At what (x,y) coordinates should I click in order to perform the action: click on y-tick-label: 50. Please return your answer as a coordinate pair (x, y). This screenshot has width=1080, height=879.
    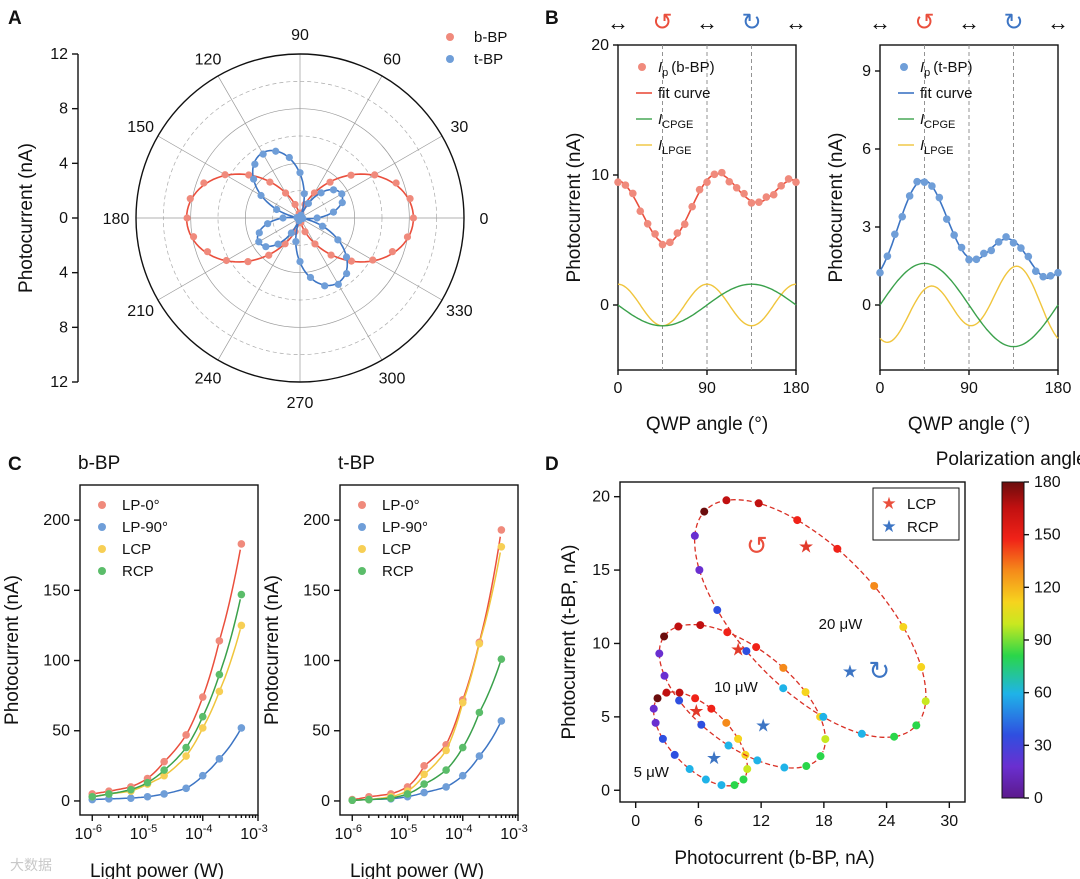
    Looking at the image, I should click on (61, 731).